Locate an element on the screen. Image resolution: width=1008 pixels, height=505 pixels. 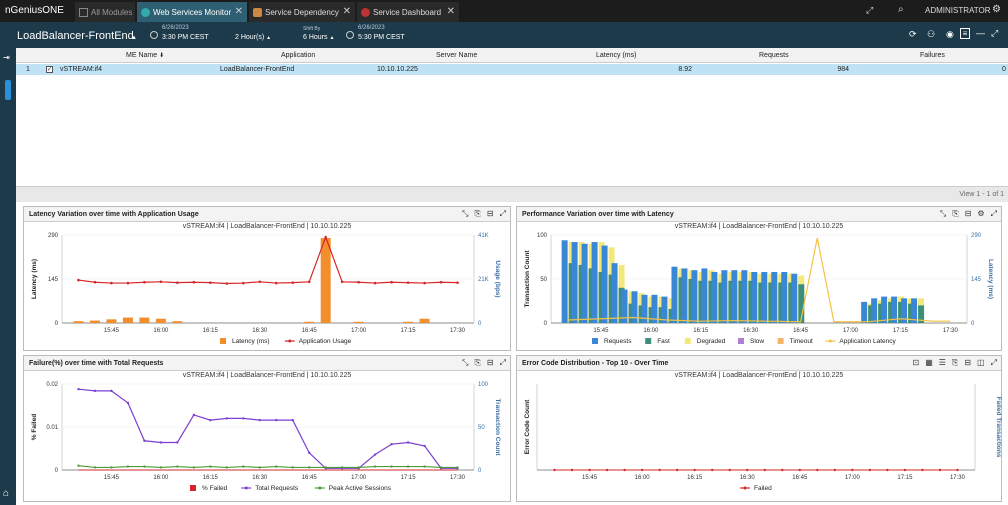
legend-label: Failed is located at coordinates (763, 488).